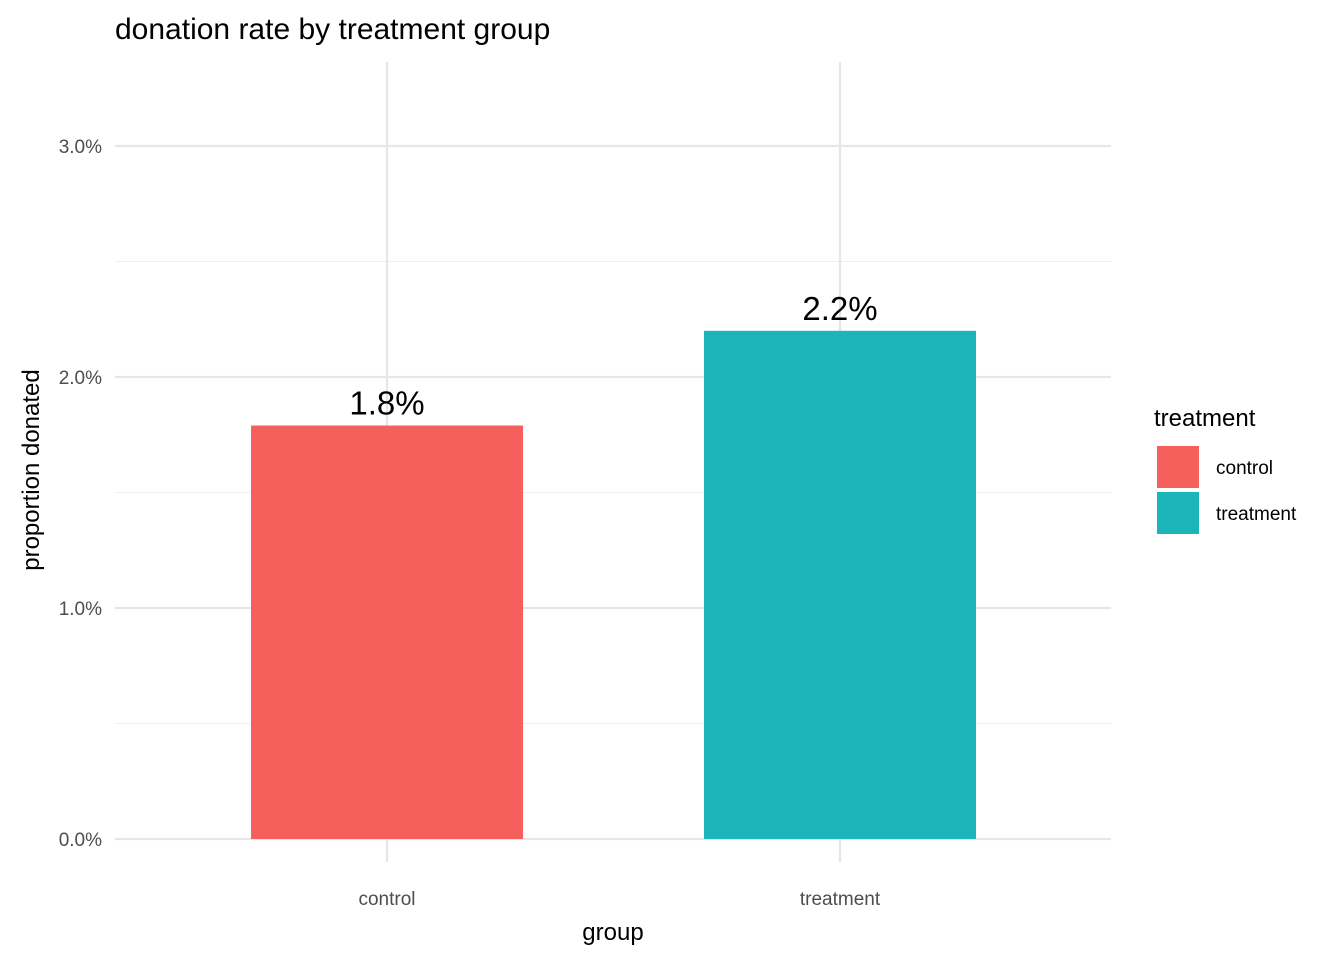  I want to click on legend-title: treatment, so click(1205, 418).